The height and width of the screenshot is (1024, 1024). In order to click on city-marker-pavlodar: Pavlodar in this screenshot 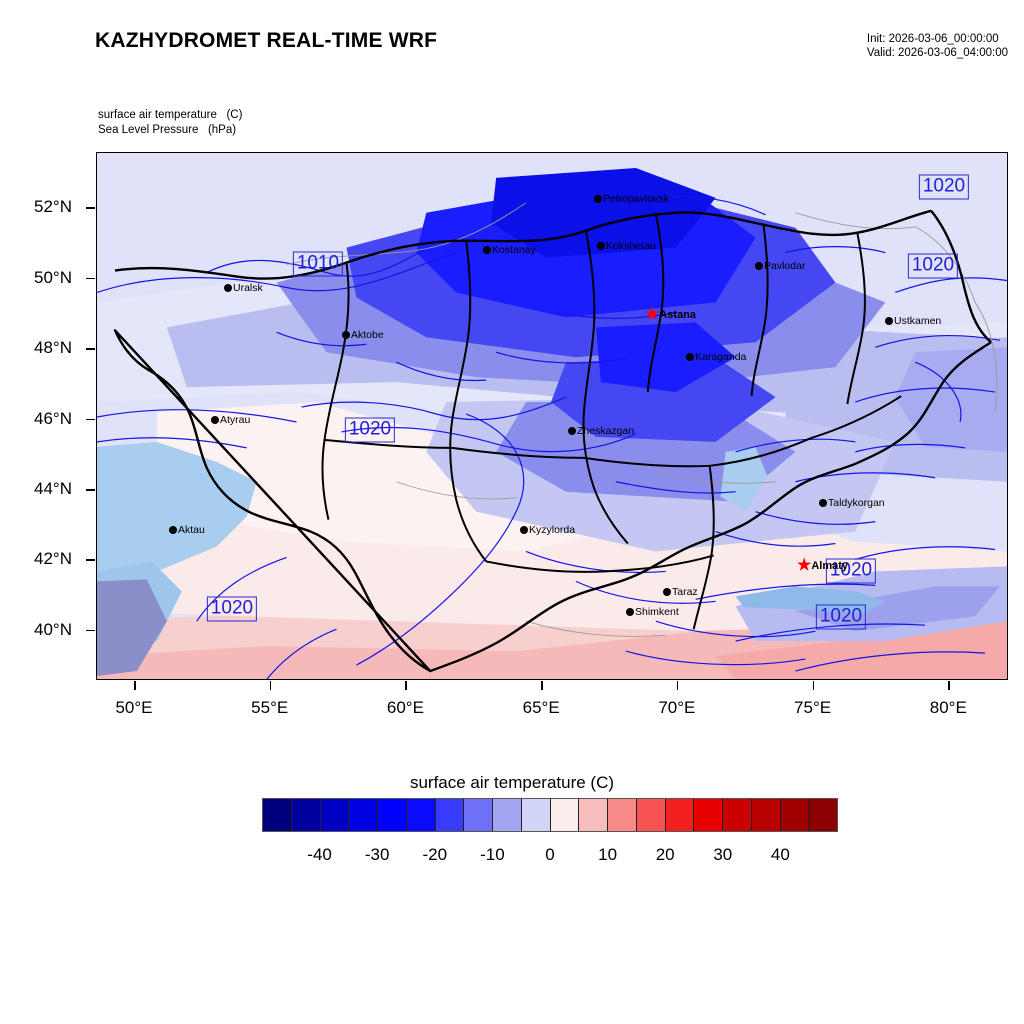, I will do `click(779, 266)`.